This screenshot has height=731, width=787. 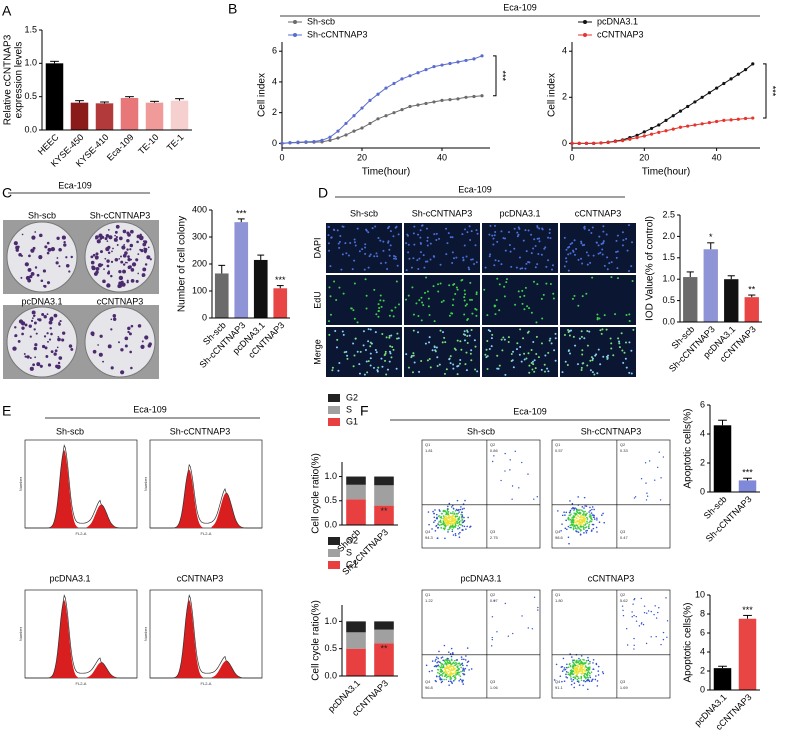 I want to click on g1-peak, so click(x=52, y=489).